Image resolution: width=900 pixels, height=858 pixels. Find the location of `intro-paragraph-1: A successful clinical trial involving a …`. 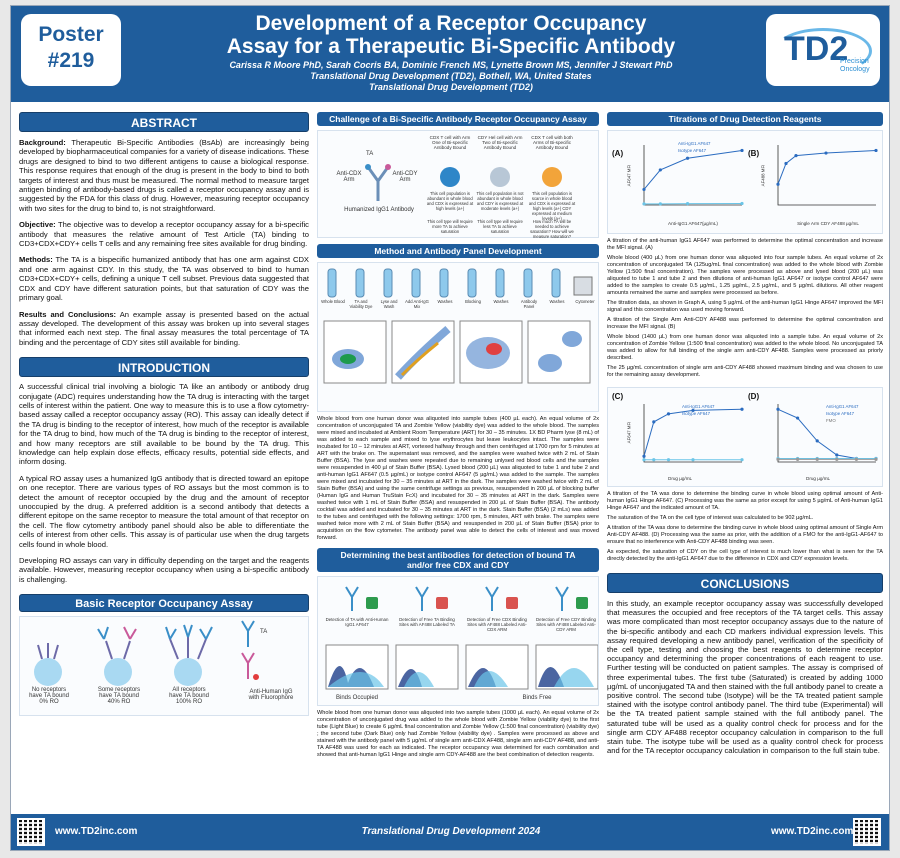

intro-paragraph-1: A successful clinical trial involving a … is located at coordinates (164, 424).